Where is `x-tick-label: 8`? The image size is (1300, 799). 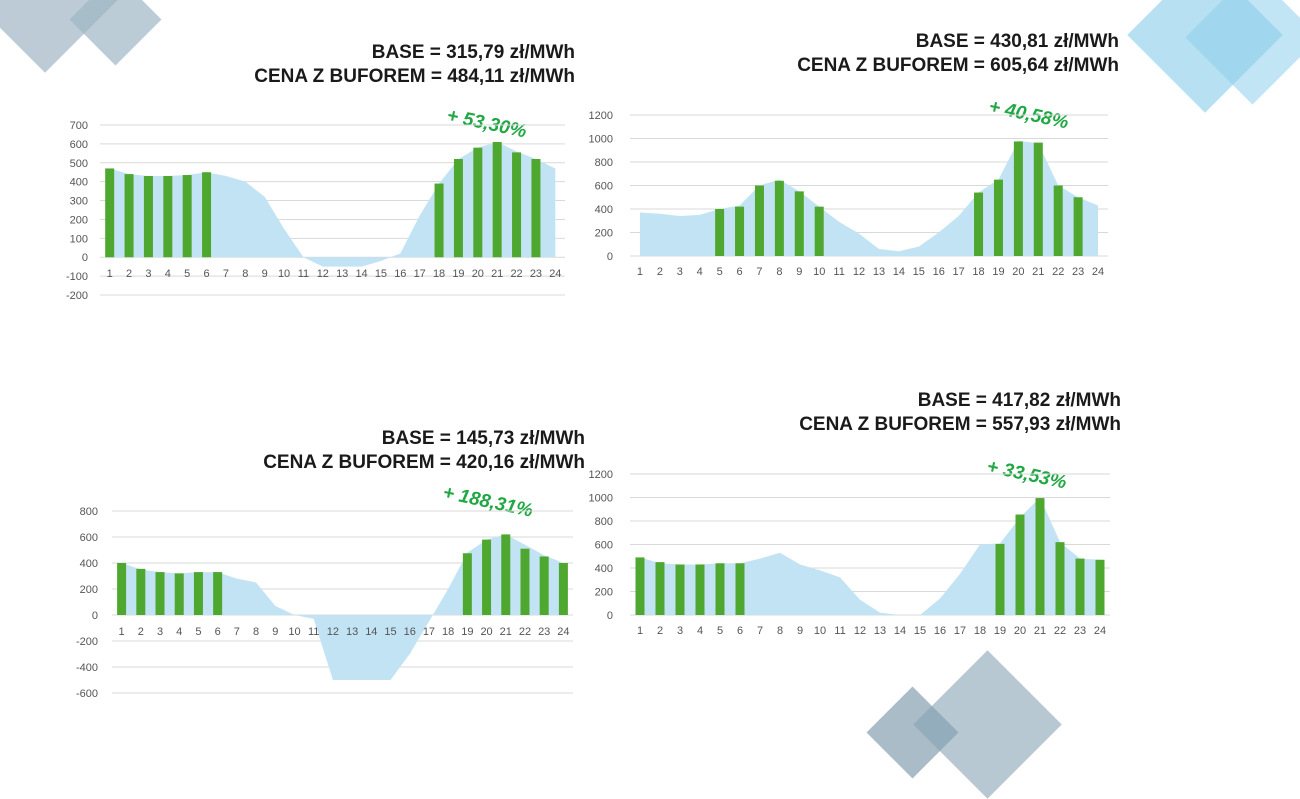 x-tick-label: 8 is located at coordinates (779, 272).